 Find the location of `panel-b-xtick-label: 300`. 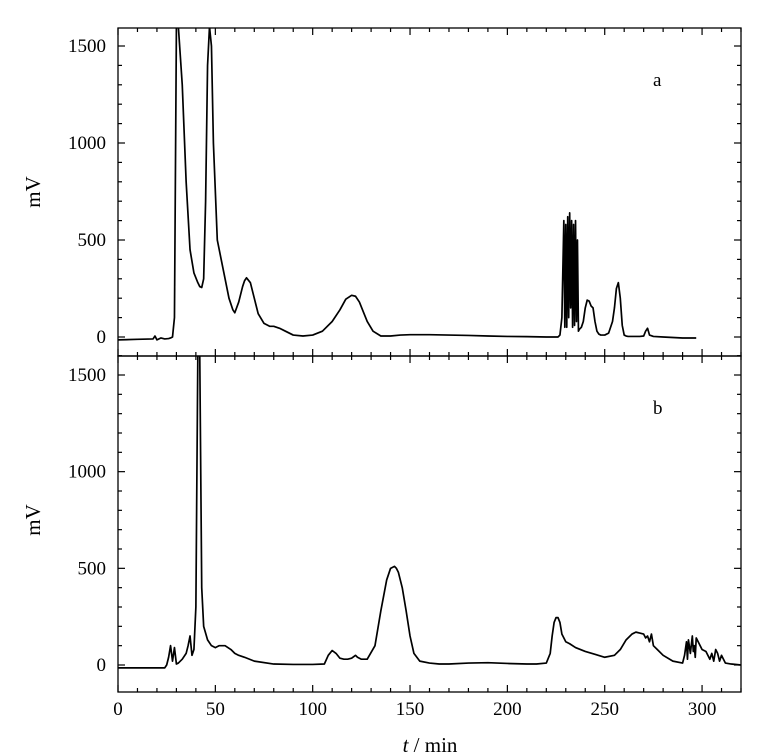

panel-b-xtick-label: 300 is located at coordinates (702, 709).